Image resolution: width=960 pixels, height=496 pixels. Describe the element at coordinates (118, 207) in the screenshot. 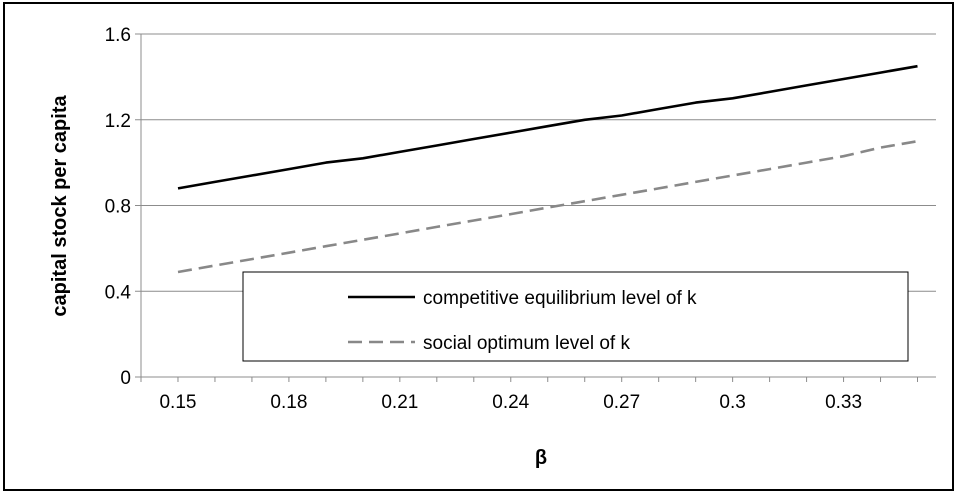

I see `y-tick-label-2: 0.8` at that location.